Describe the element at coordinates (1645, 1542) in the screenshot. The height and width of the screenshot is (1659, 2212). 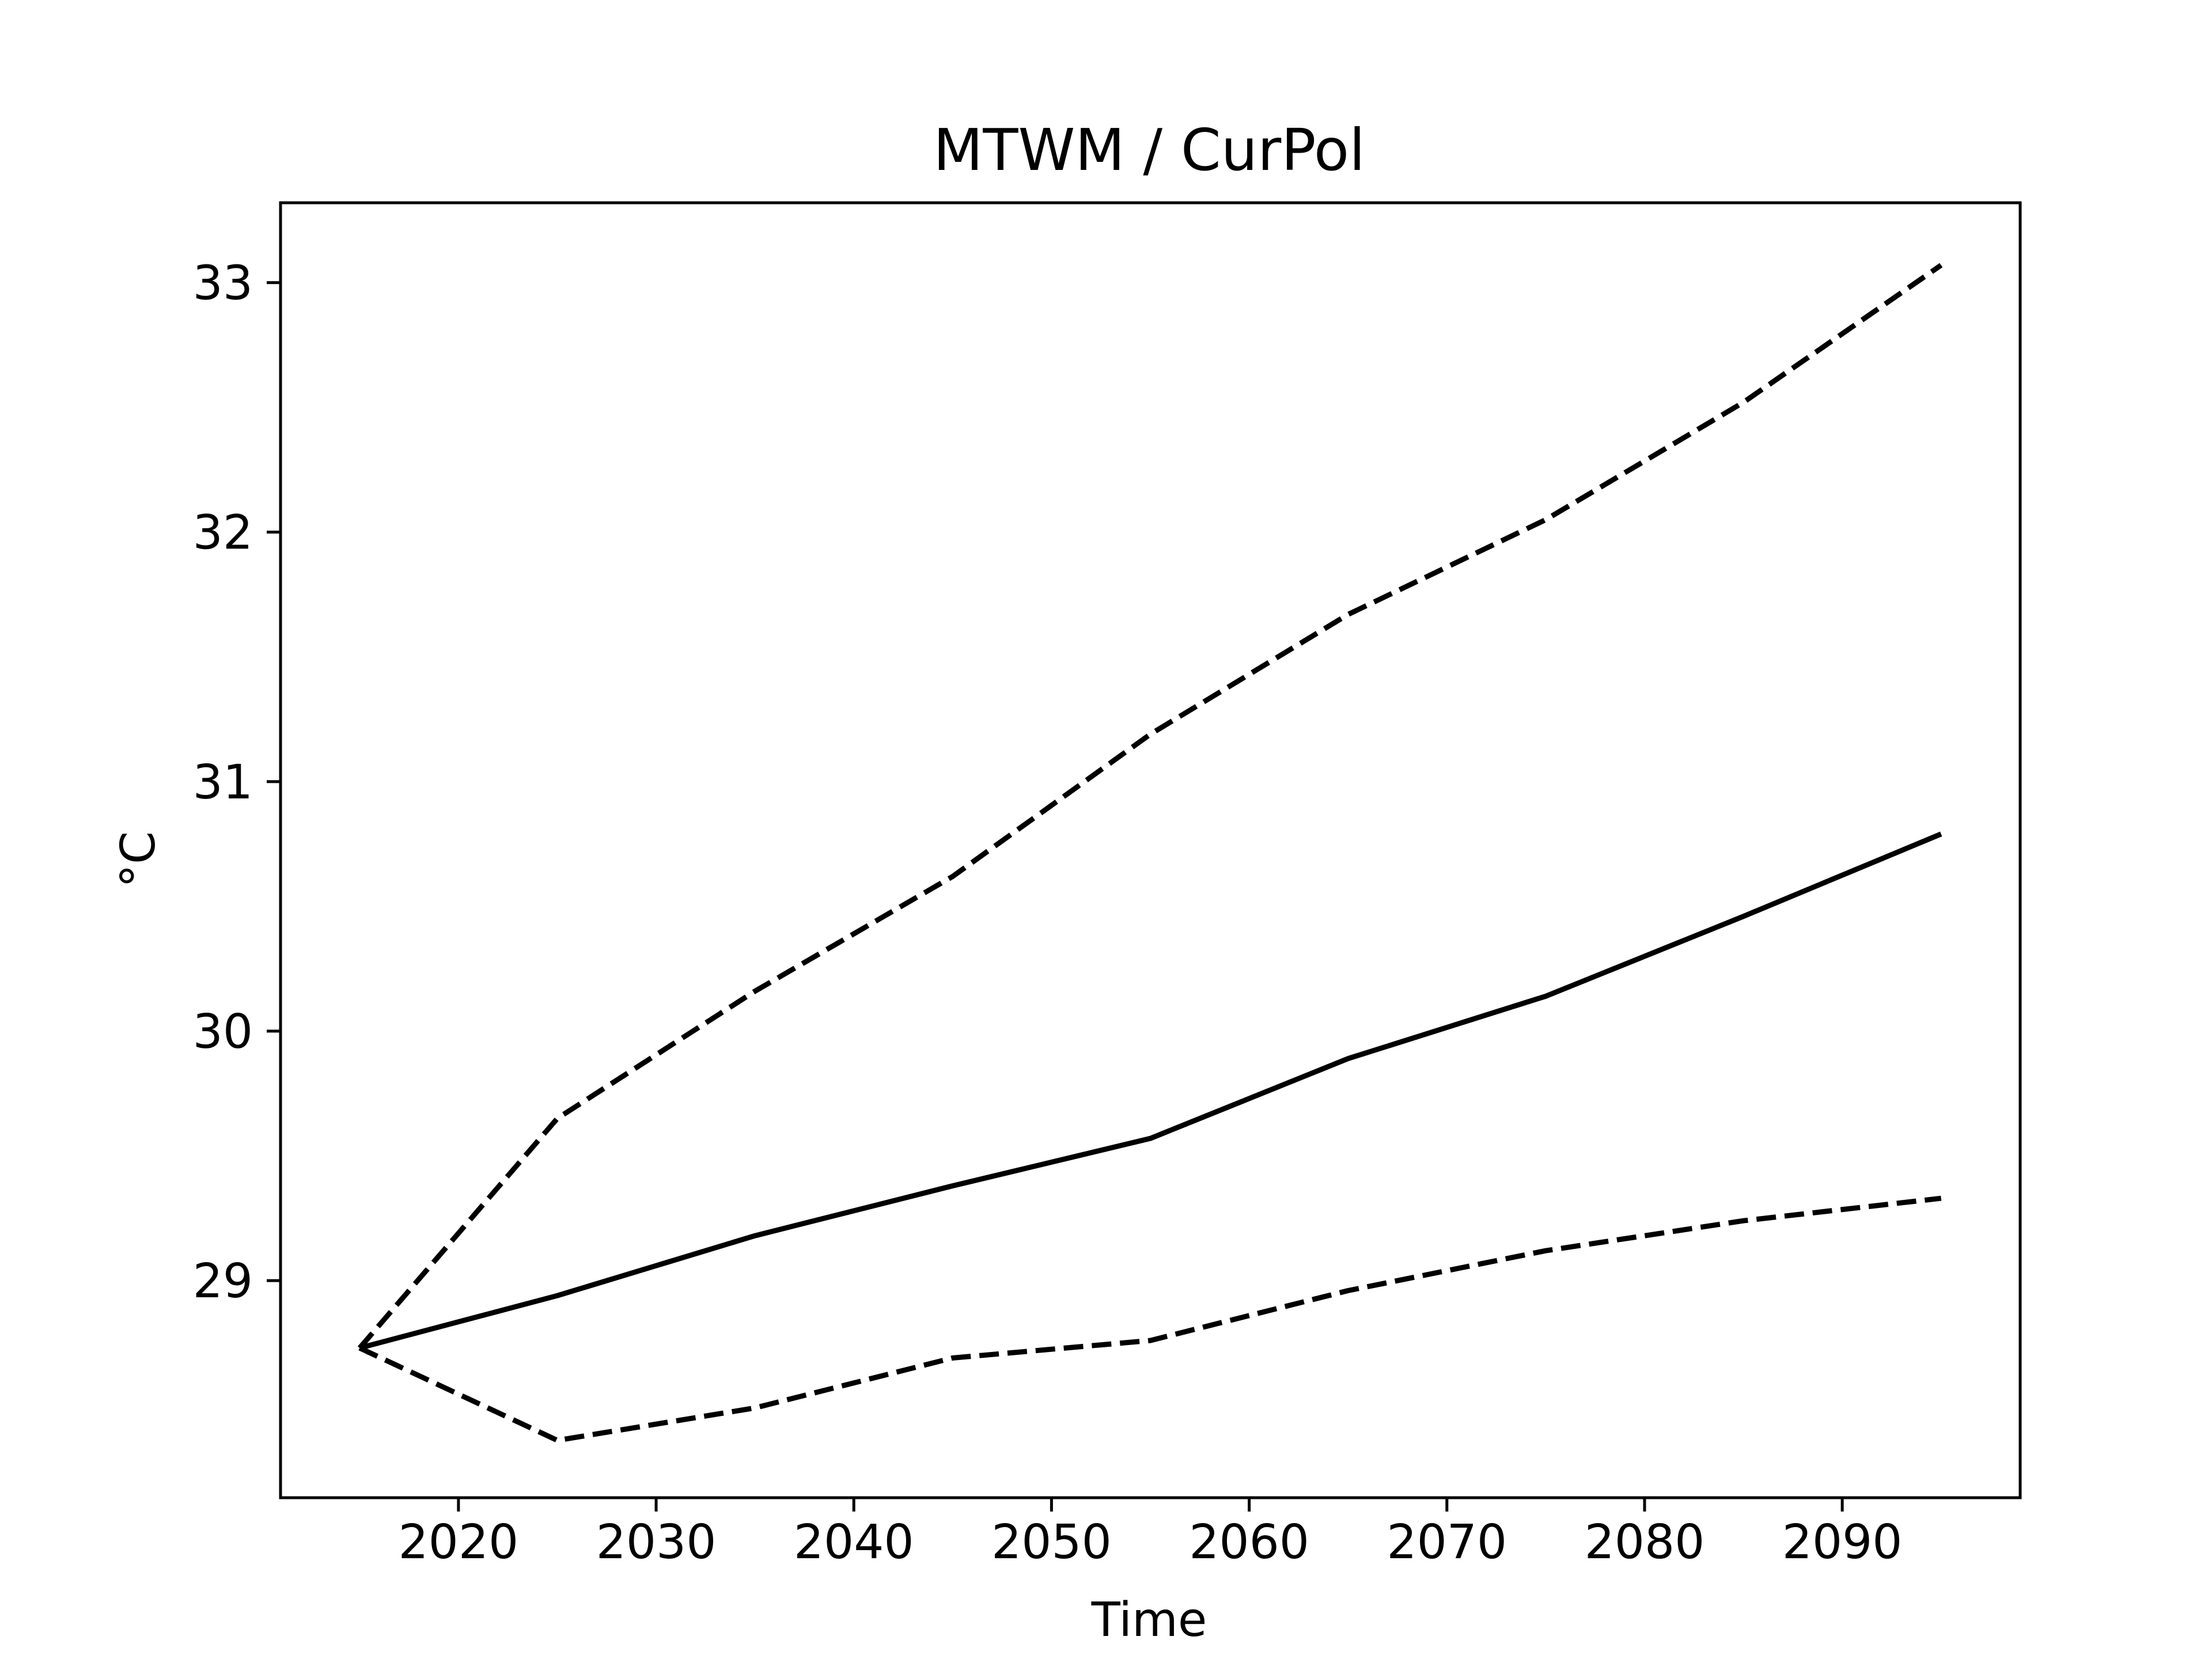
I see `x-tick-label-2080: 2080` at that location.